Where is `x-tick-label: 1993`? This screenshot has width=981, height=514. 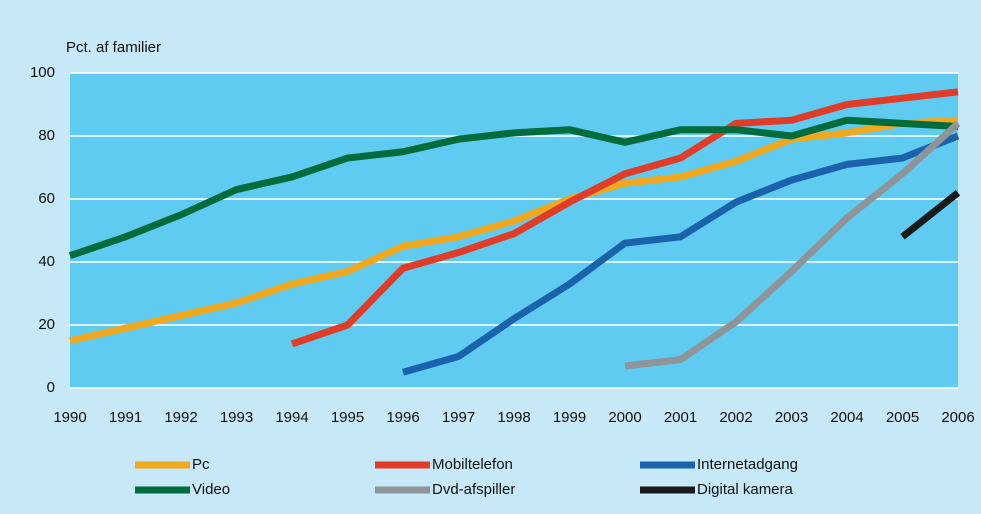
x-tick-label: 1993 is located at coordinates (236, 417).